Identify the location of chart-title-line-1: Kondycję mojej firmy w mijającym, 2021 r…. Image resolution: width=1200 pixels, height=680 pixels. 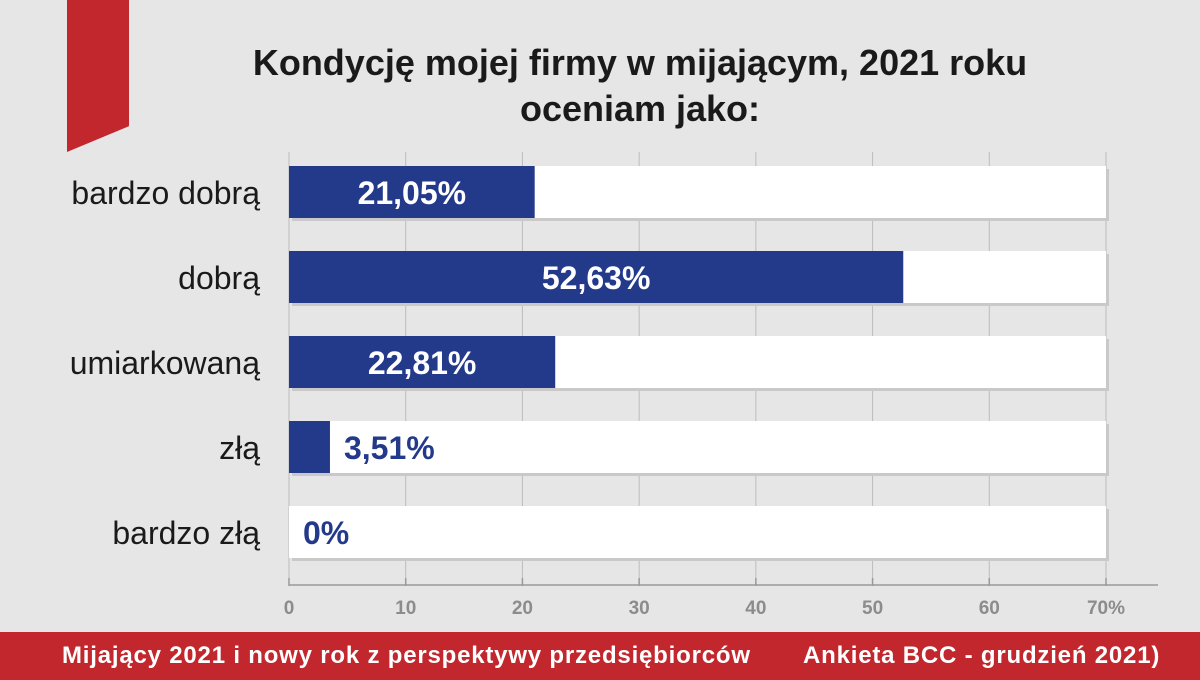
(640, 62).